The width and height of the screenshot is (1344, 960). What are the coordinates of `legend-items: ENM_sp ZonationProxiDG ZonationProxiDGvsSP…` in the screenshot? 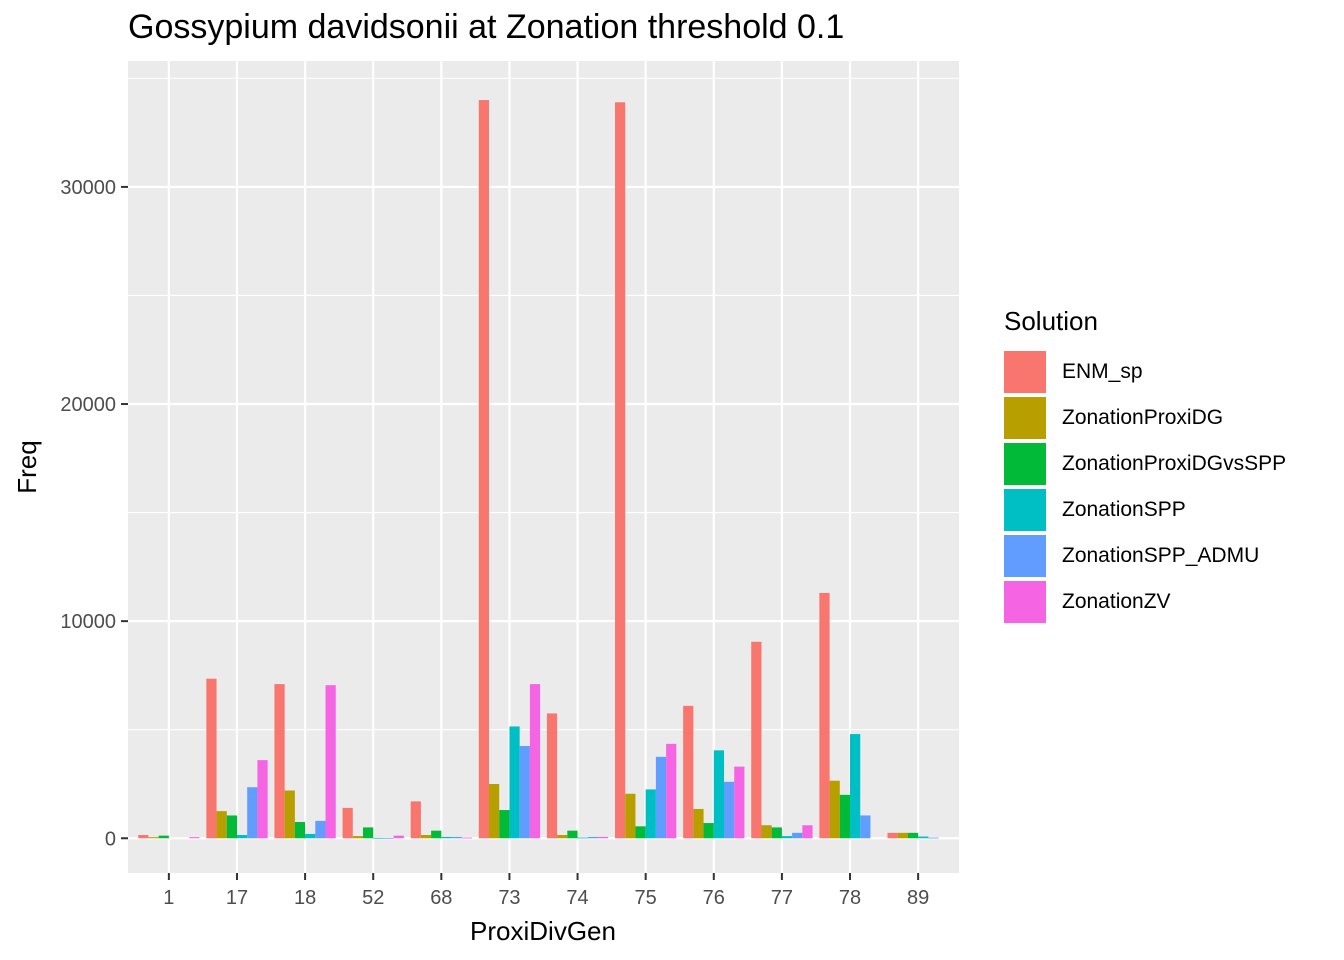 It's located at (1145, 487).